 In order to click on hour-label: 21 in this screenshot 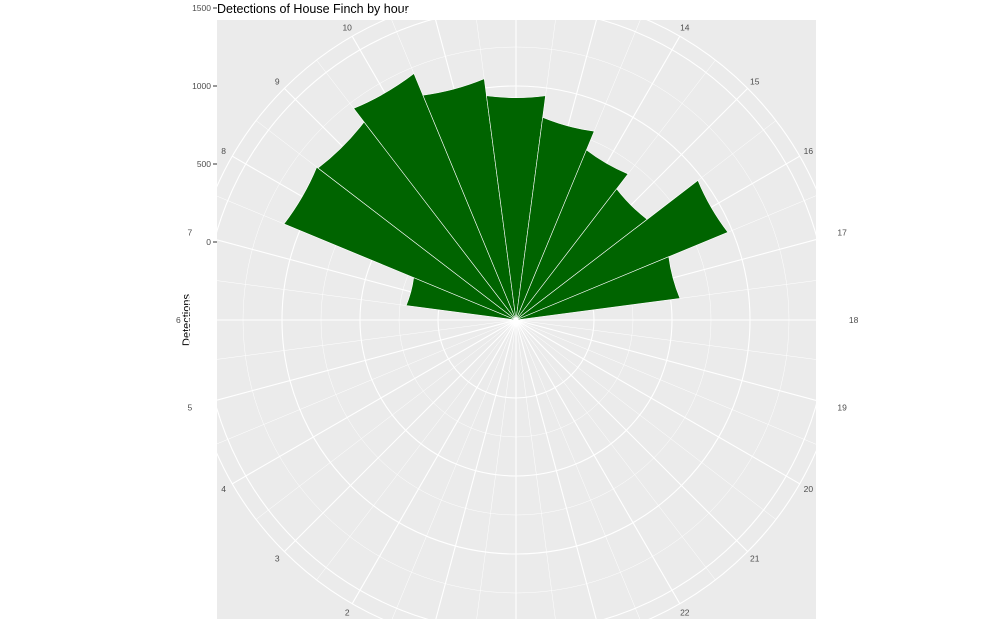, I will do `click(755, 559)`.